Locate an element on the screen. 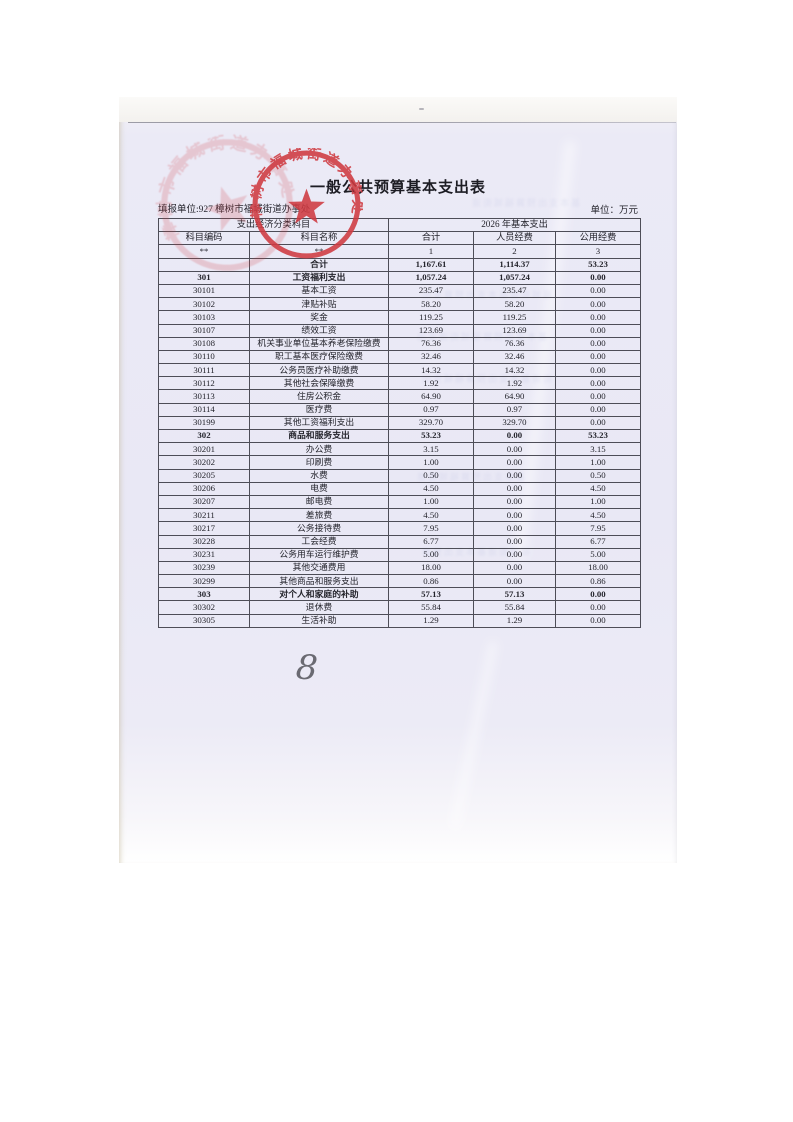 This screenshot has height=1122, width=793. table-row: 30207 邮电费 1.00 0.00 1.00 is located at coordinates (399, 502).